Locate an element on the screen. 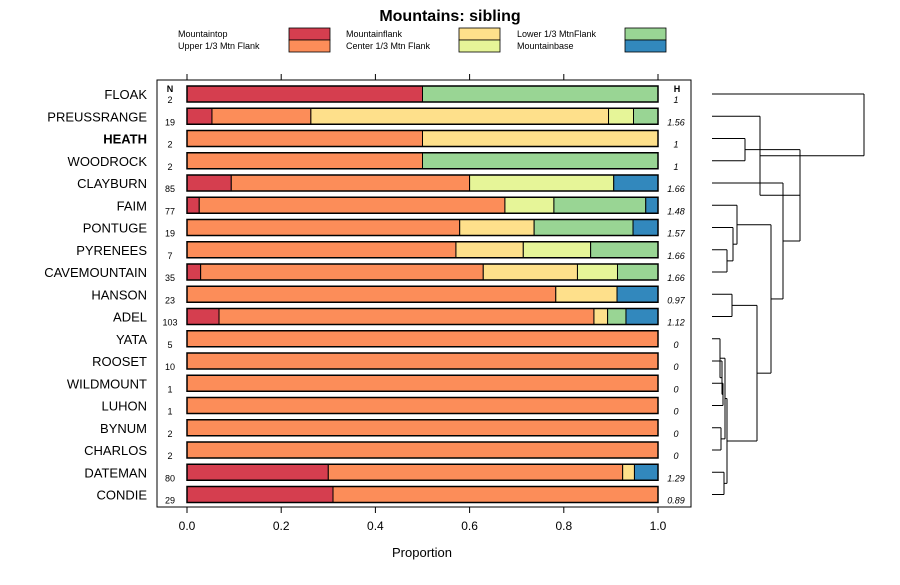 The width and height of the screenshot is (900, 585). category-label: LUHON is located at coordinates (124, 406).